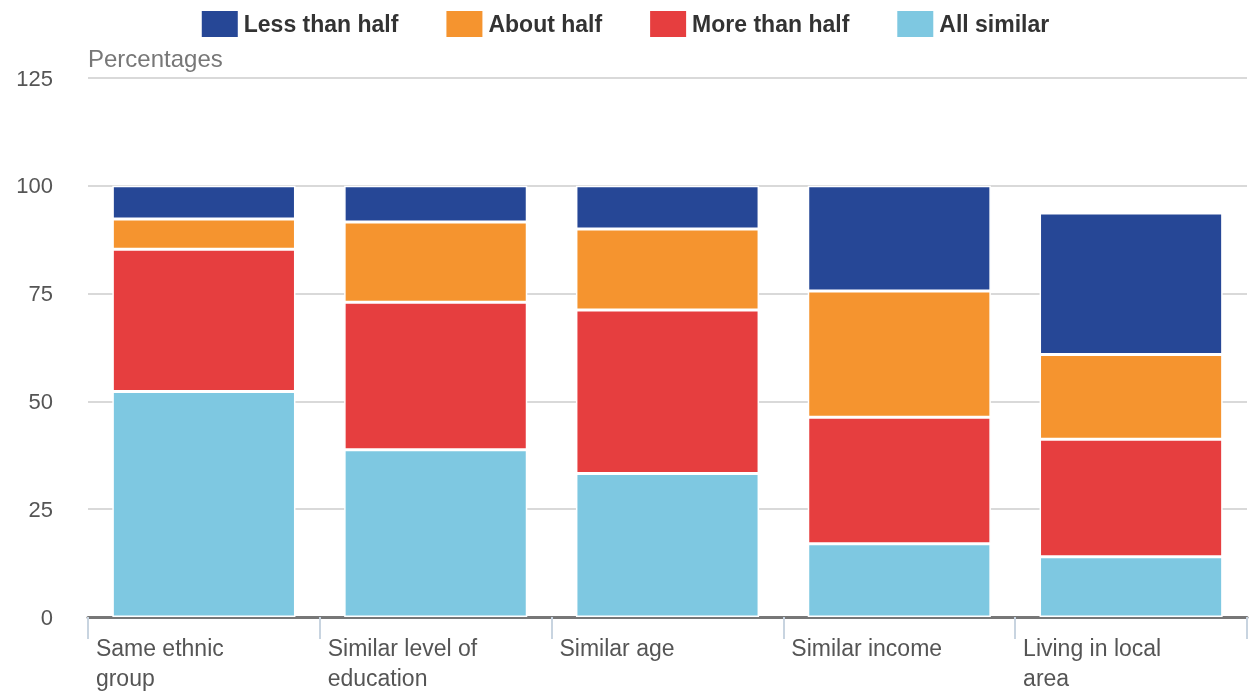 The width and height of the screenshot is (1249, 693). I want to click on y-tick-label: 125, so click(34, 78).